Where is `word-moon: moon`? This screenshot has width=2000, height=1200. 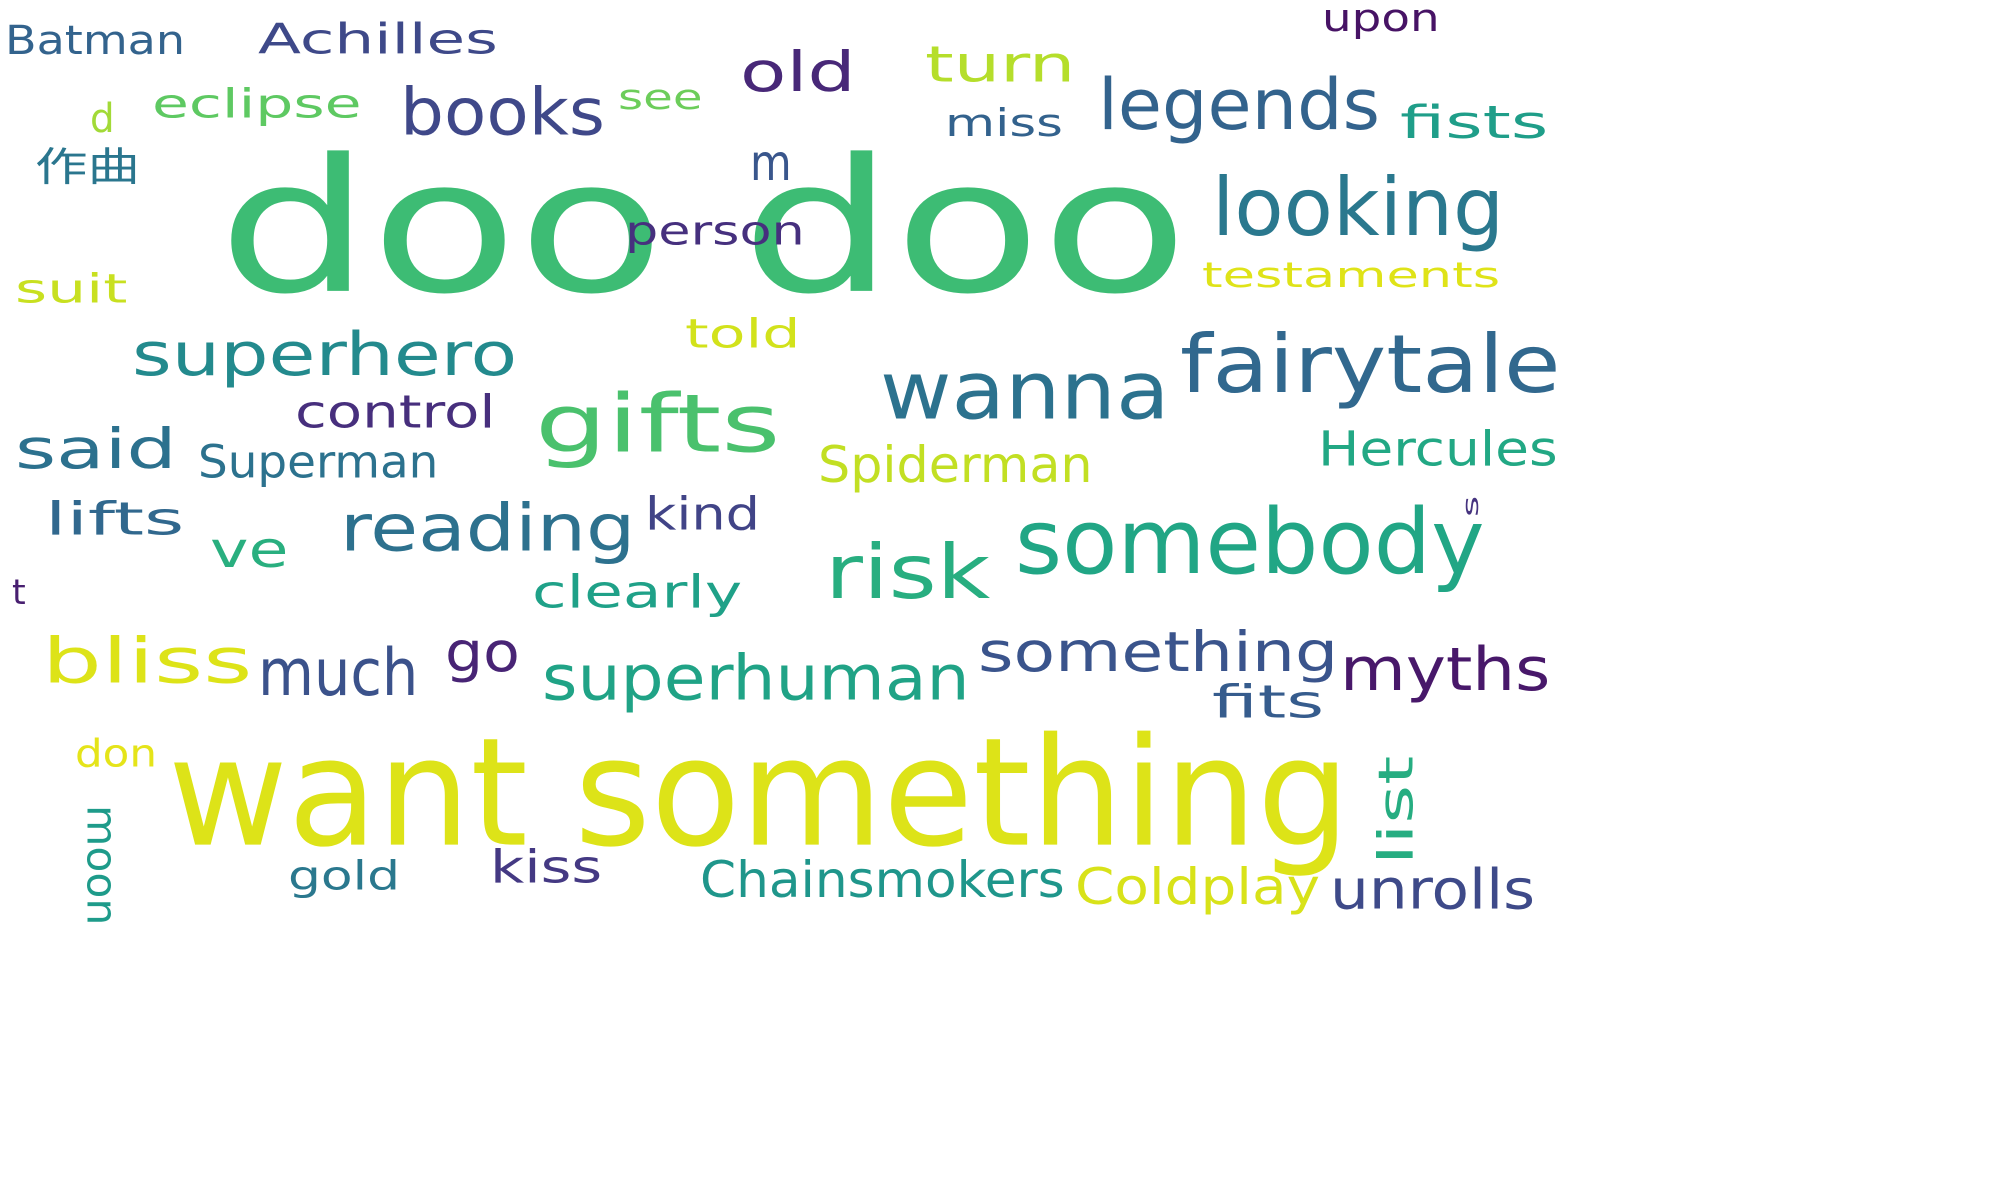 word-moon: moon is located at coordinates (101, 865).